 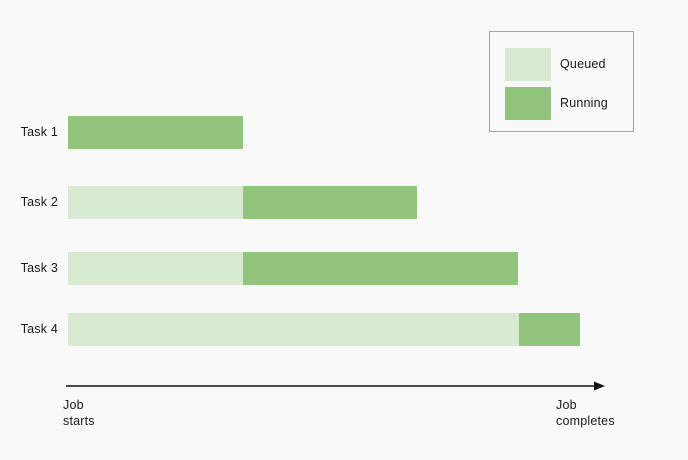 What do you see at coordinates (585, 413) in the screenshot?
I see `axis-label-job-completes: Job completes` at bounding box center [585, 413].